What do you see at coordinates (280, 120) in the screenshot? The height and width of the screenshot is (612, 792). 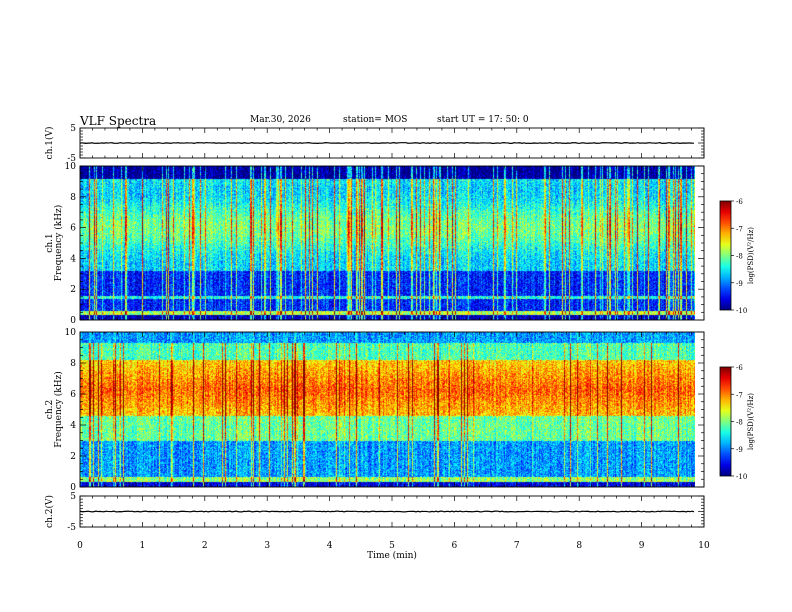 I see `date-label: Mar.30, 2026` at bounding box center [280, 120].